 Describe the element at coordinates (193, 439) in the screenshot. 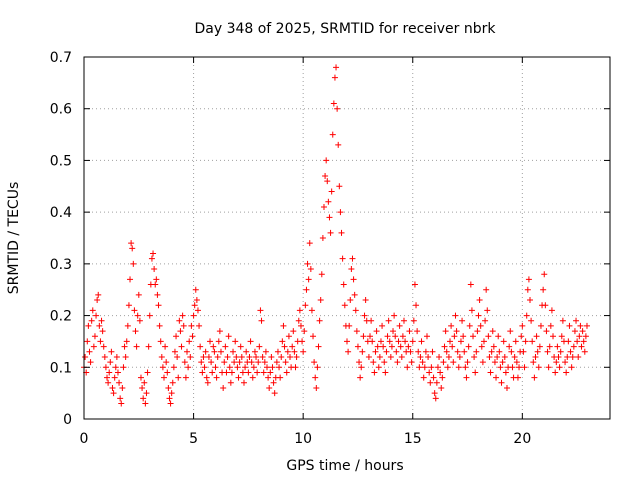

I see `x-tick-label: 5` at that location.